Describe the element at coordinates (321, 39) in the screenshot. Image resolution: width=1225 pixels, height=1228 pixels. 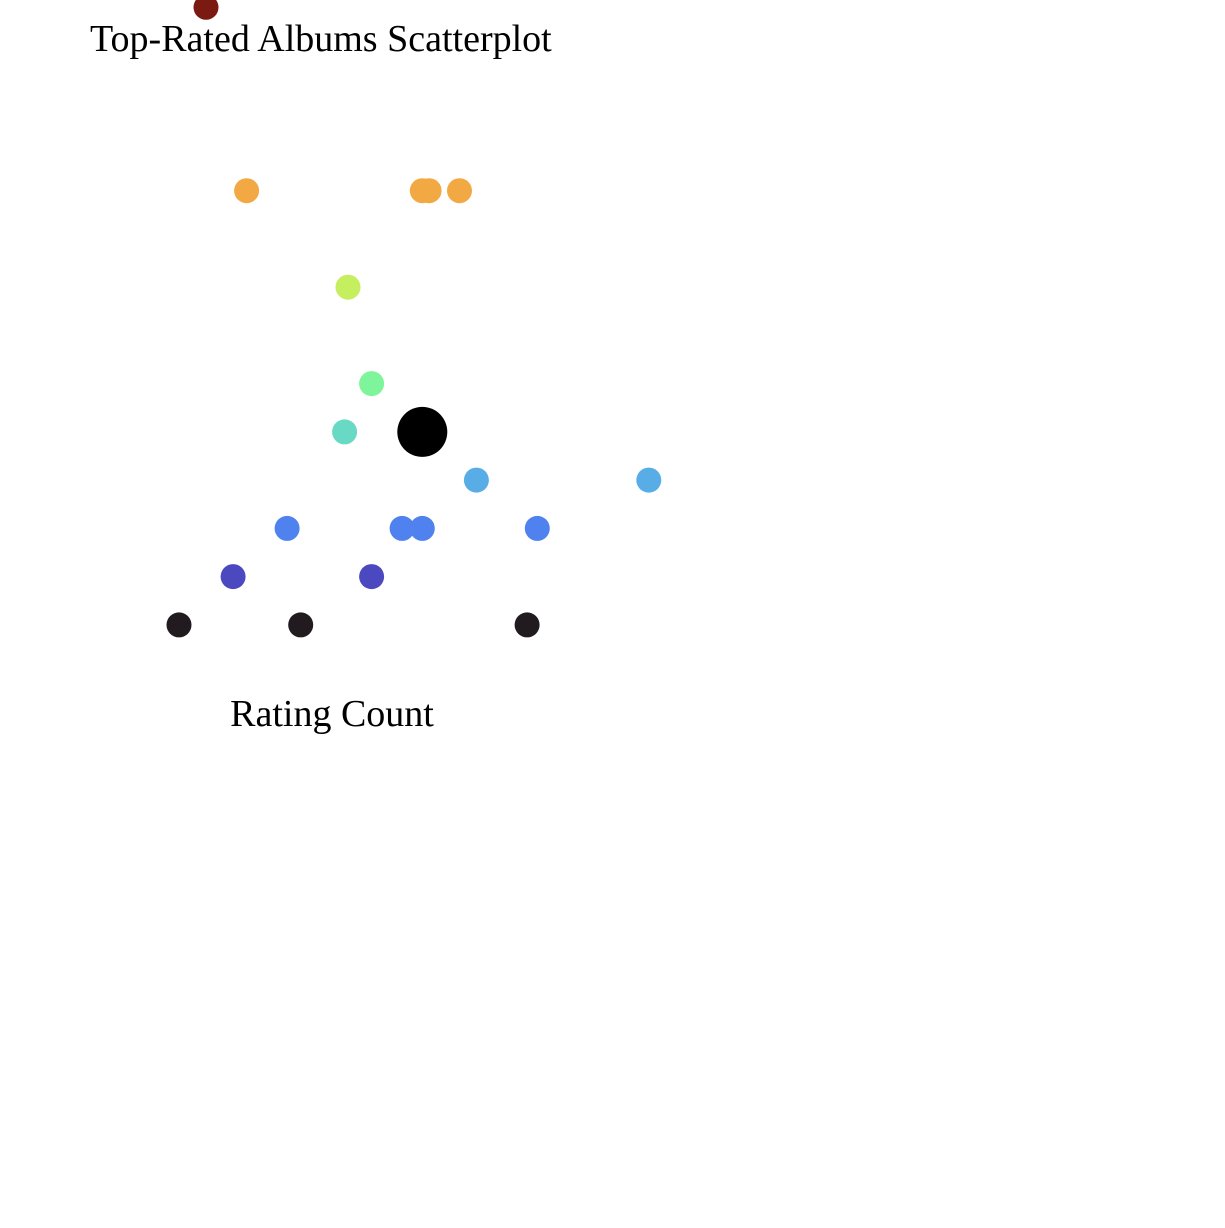
I see `chart-title: Top-Rated Albums Scatterplot` at that location.